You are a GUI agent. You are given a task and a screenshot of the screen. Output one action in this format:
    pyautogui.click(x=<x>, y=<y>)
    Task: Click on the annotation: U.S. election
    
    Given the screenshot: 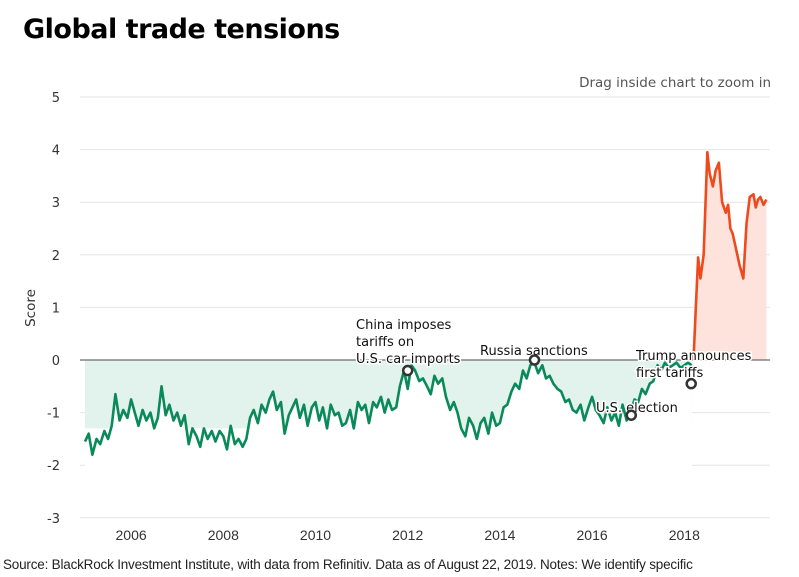 What is the action you would take?
    pyautogui.click(x=637, y=410)
    